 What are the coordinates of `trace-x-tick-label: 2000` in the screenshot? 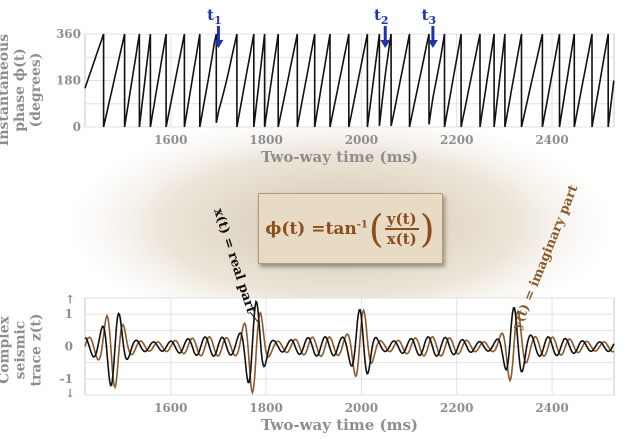 It's located at (361, 408).